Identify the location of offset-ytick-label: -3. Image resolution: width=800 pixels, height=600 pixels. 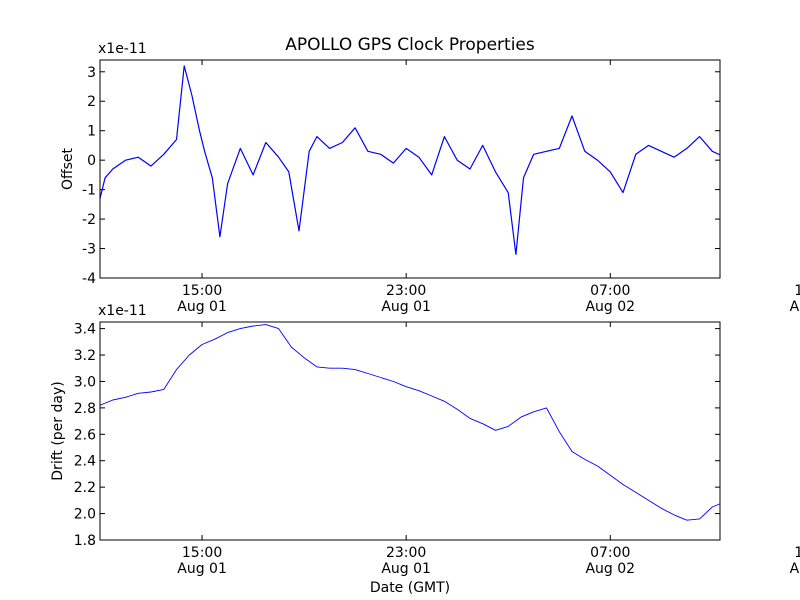
(89, 250).